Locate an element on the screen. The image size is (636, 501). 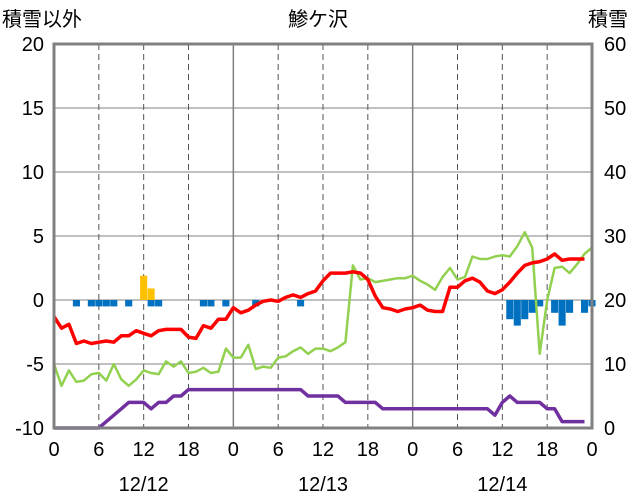
date-label: 12/12 is located at coordinates (144, 485).